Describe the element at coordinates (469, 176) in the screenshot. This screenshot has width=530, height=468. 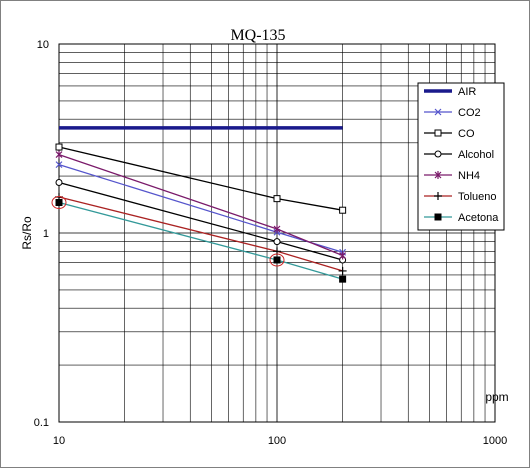
I see `legend-label: NH4` at that location.